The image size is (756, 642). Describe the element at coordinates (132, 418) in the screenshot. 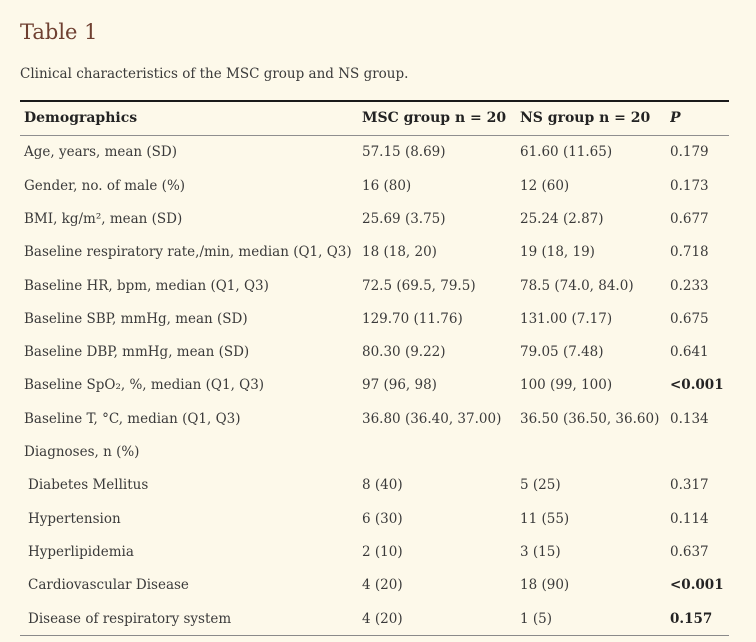

I see `row-label: Baseline T, °C, median (Q1, Q3)` at that location.